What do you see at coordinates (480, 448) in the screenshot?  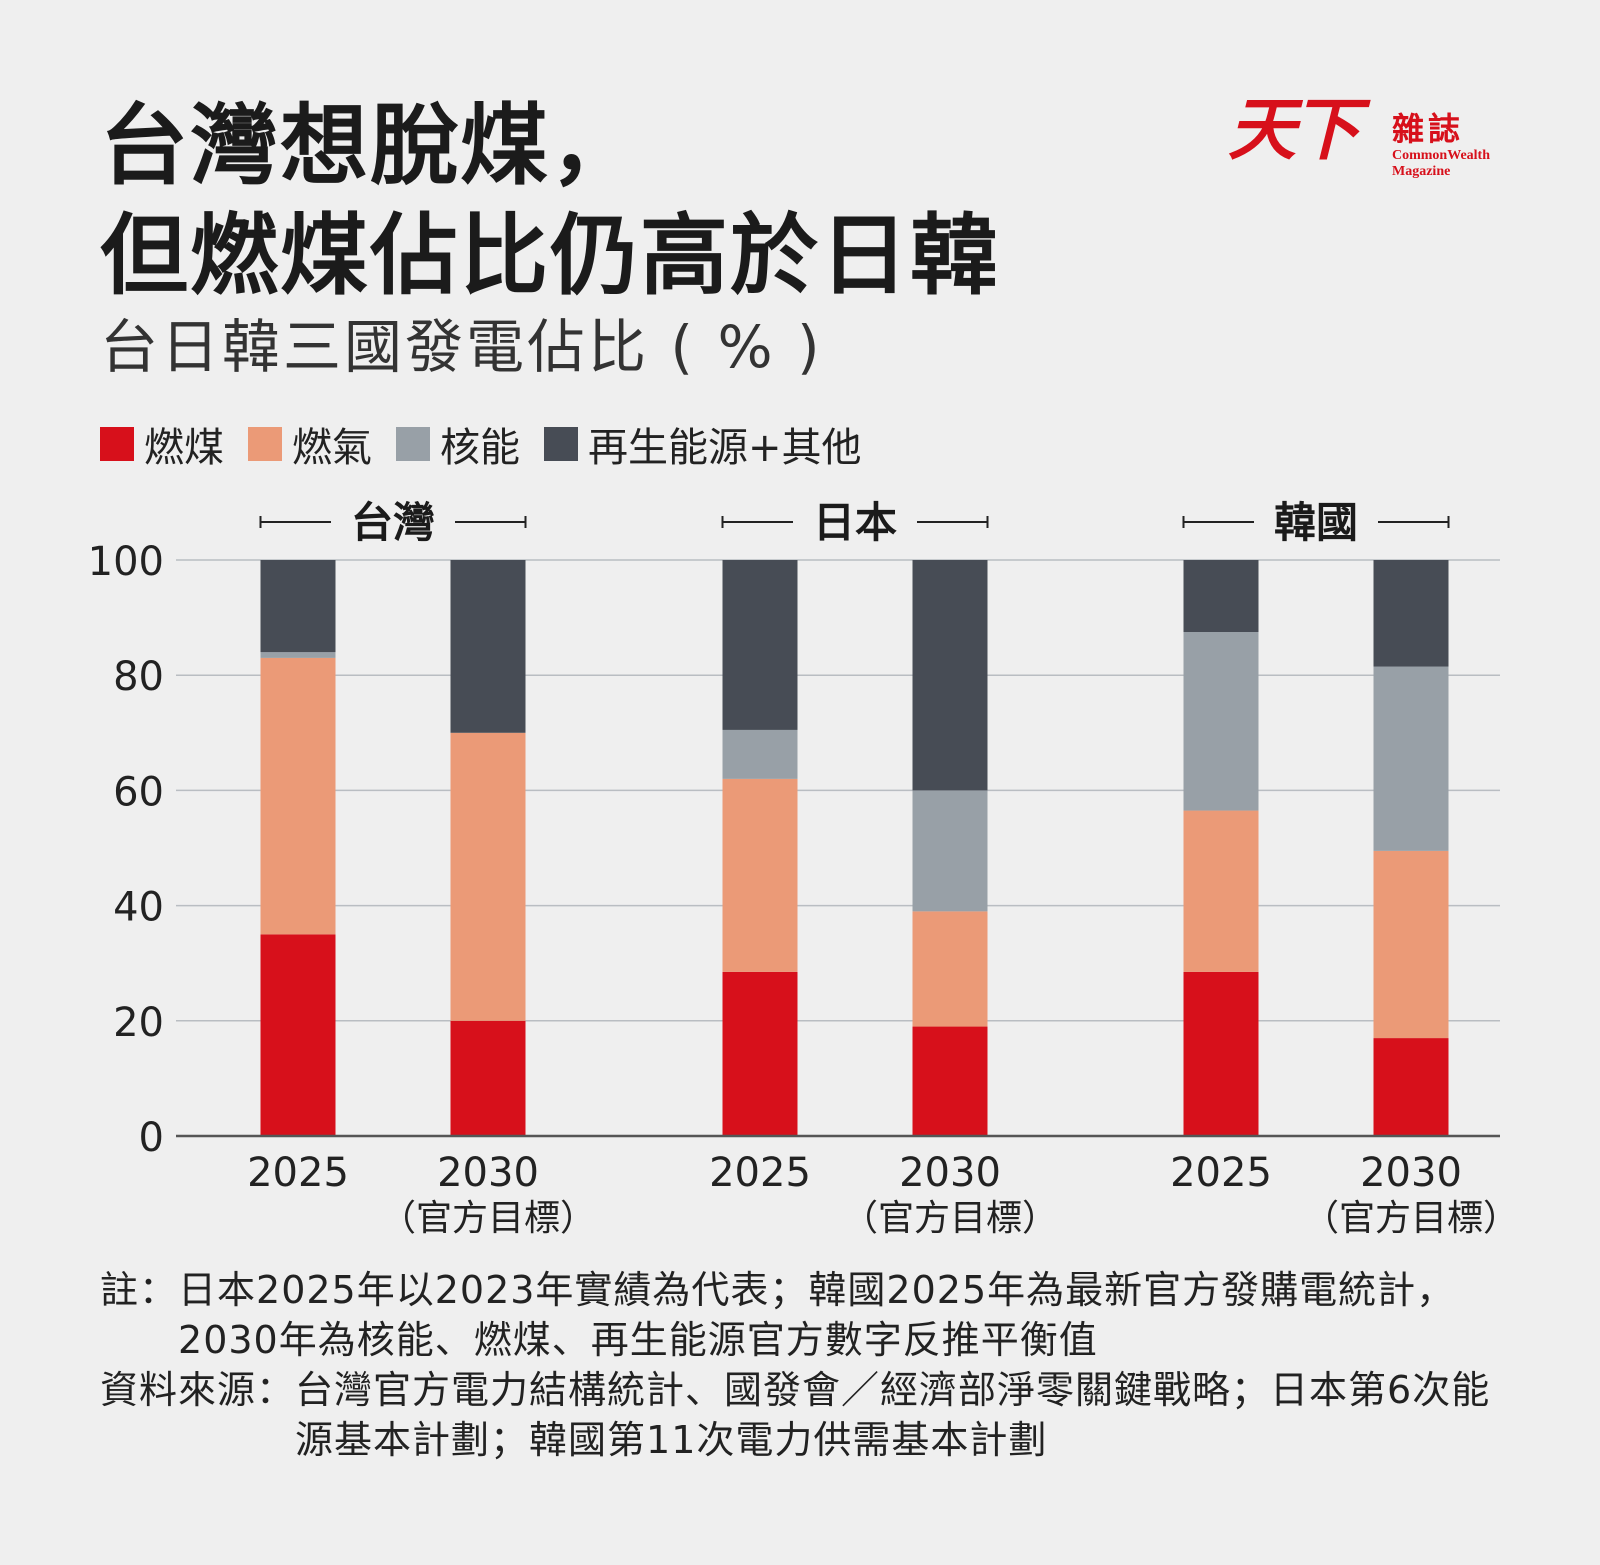 I see `legend-label-nuclear: 核能` at bounding box center [480, 448].